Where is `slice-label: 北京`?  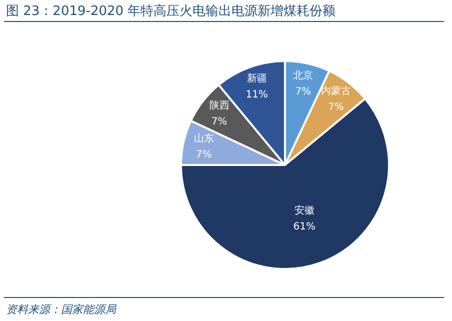 slice-label: 北京 is located at coordinates (303, 75).